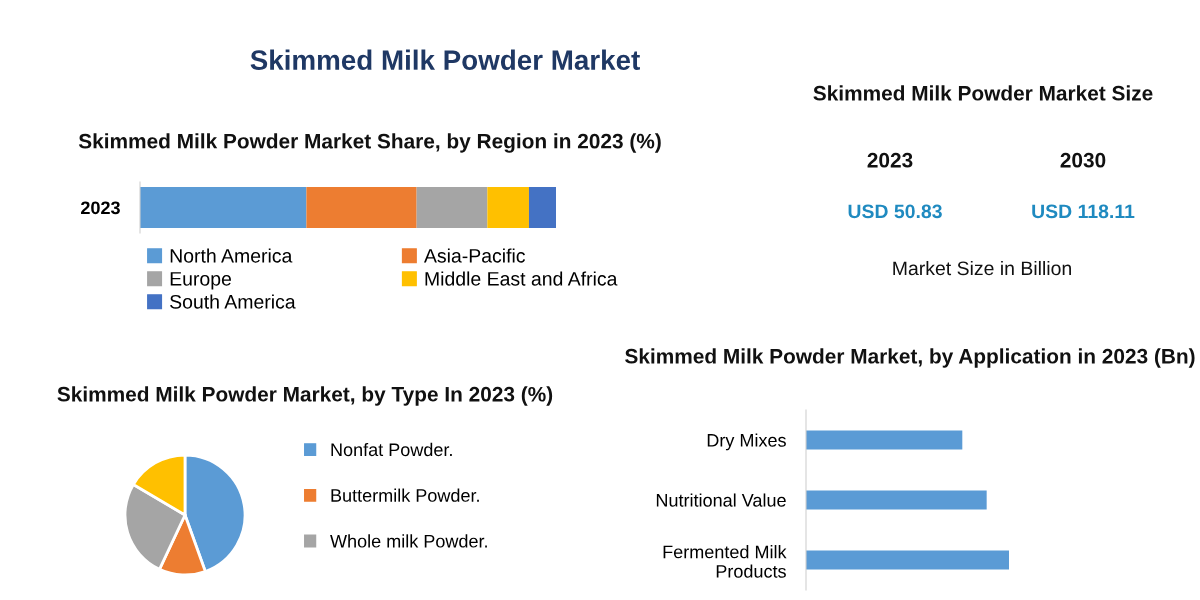 The image size is (1200, 600). Describe the element at coordinates (231, 255) in the screenshot. I see `legend-label: North America` at that location.